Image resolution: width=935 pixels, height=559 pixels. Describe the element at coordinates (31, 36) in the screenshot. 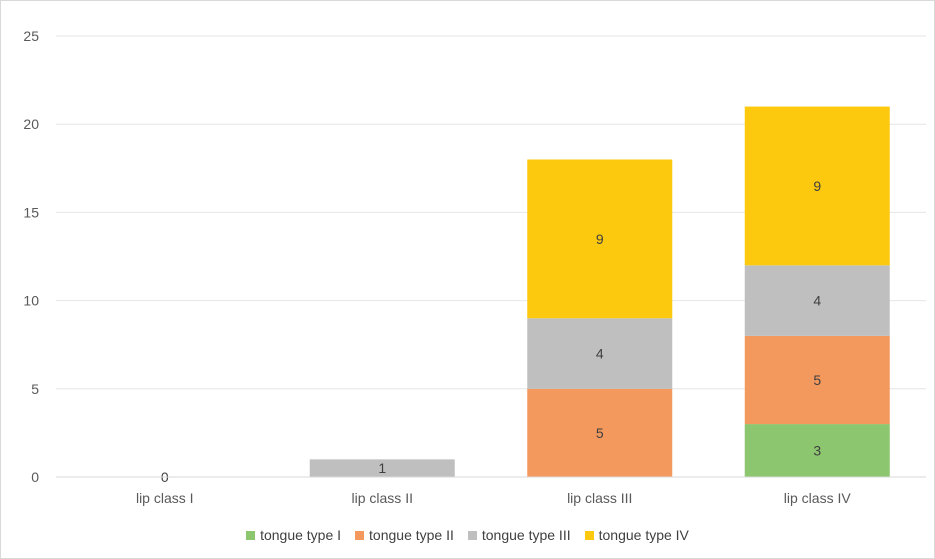

I see `y-tick-label: 25` at that location.